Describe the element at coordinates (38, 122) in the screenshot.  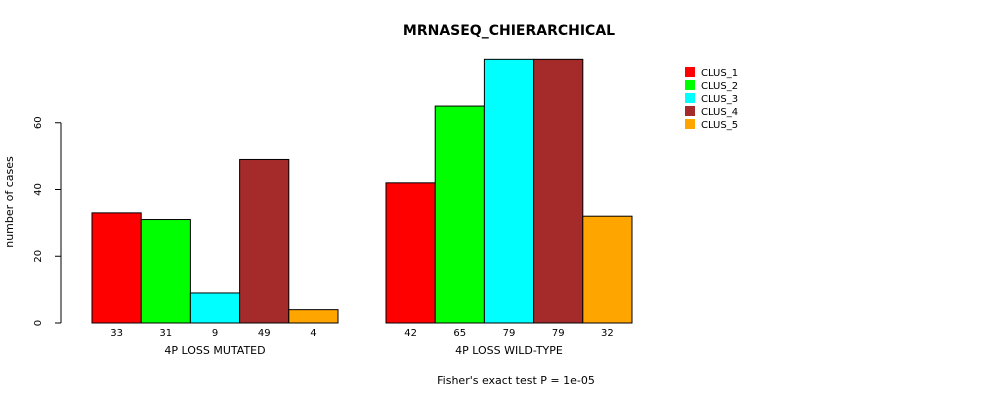
I see `y-tick-label: 60` at that location.